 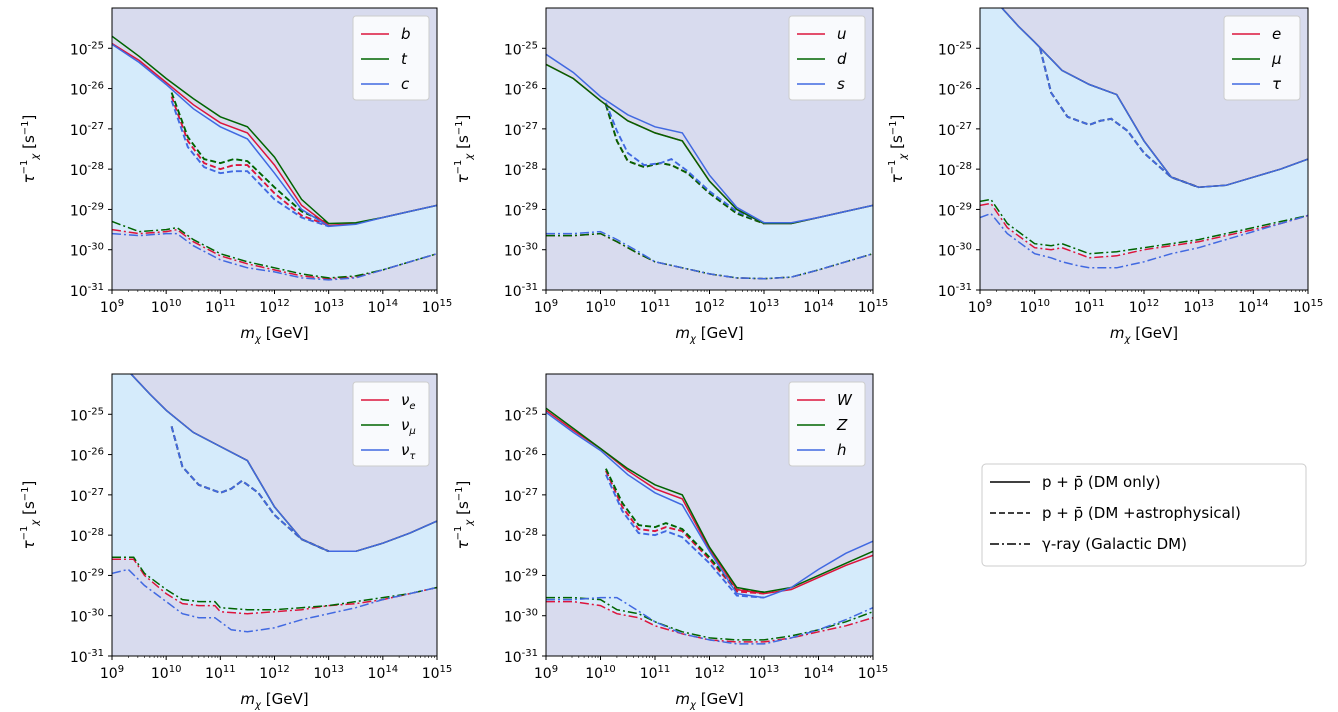 I want to click on series-green-solid-line, so click(x=709, y=500).